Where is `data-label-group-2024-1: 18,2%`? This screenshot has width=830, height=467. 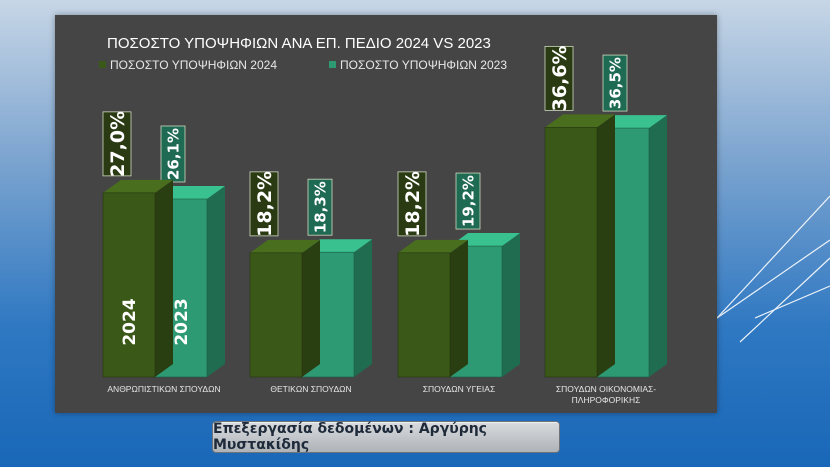 data-label-group-2024-1: 18,2% is located at coordinates (264, 204).